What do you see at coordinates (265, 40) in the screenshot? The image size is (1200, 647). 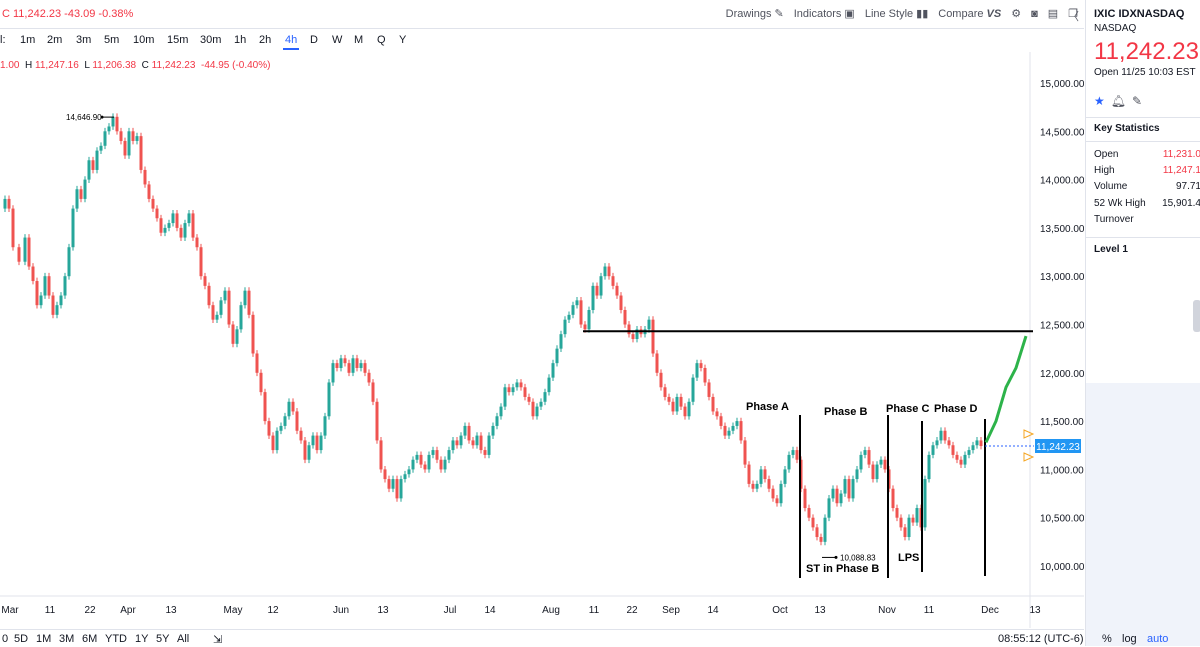 I see `interval-2h: 2h` at bounding box center [265, 40].